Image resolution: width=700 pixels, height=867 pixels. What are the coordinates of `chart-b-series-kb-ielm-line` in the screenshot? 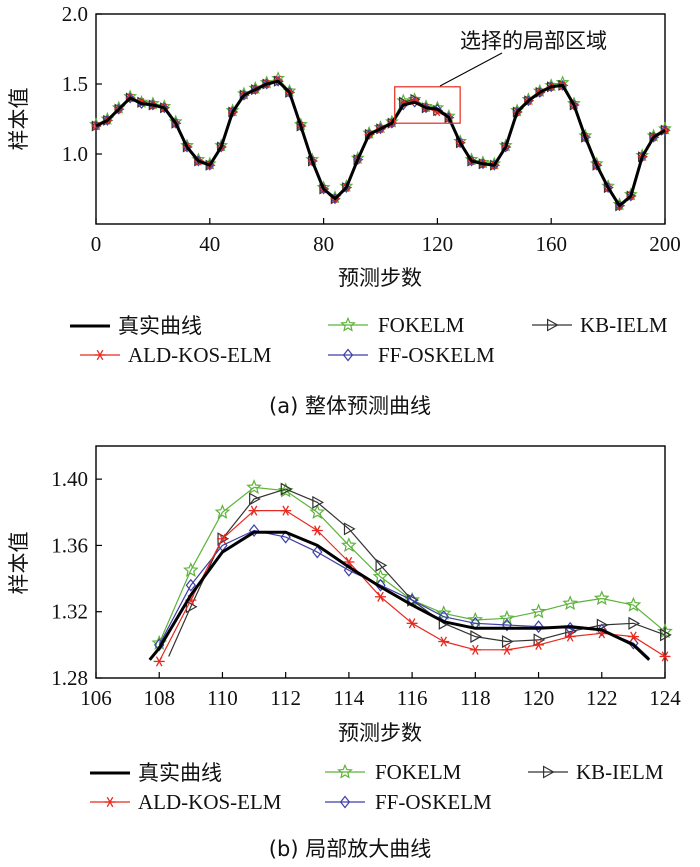 It's located at (417, 572).